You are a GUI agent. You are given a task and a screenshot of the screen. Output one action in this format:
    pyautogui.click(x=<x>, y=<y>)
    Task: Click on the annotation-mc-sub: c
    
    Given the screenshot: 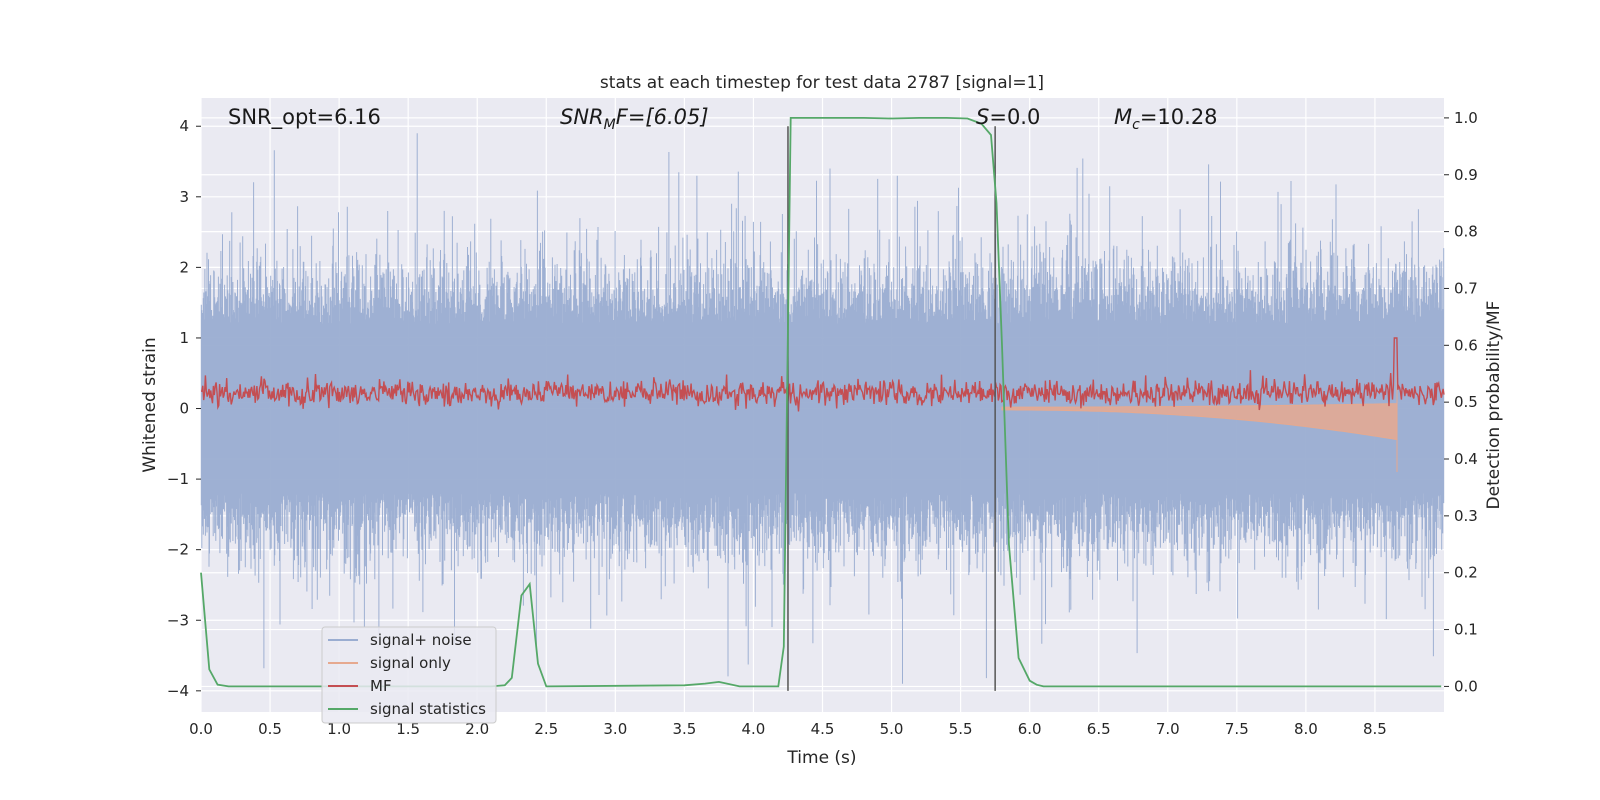 What is the action you would take?
    pyautogui.click(x=1136, y=125)
    